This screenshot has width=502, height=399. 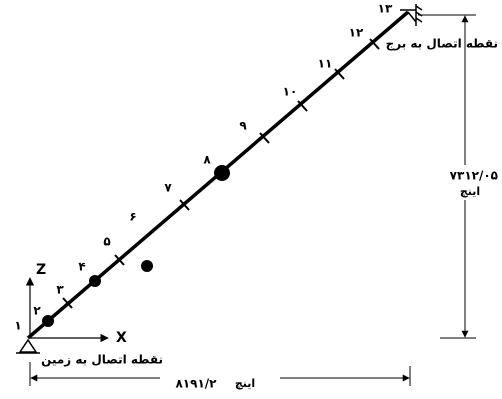 What do you see at coordinates (196, 384) in the screenshot?
I see `dim-value: ۸۱۹۱/۲` at bounding box center [196, 384].